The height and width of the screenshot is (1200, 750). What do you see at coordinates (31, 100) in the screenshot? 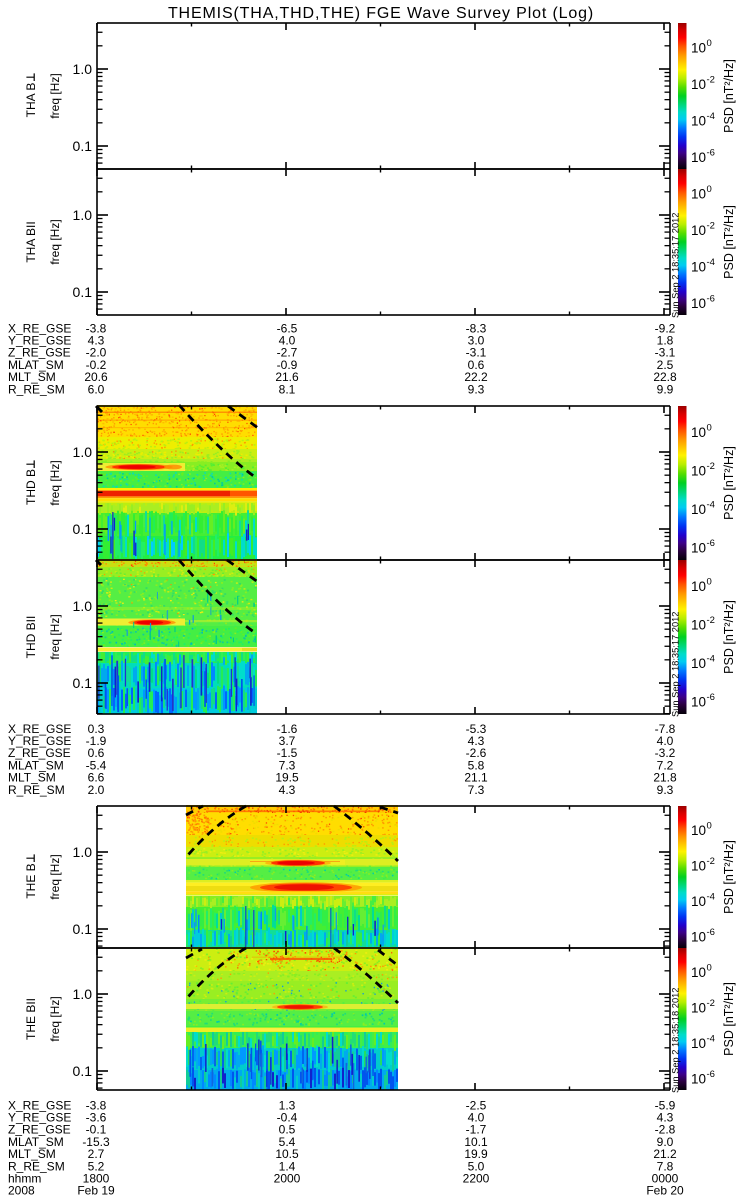
I see `svg-text: THA B` at bounding box center [31, 100].